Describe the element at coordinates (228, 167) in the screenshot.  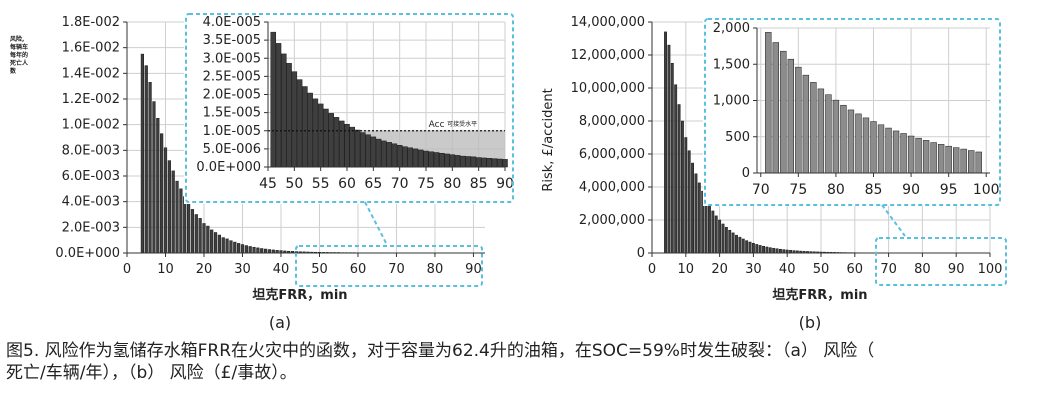
I see `a-inset-y-tick-label: 0.0E+000` at that location.